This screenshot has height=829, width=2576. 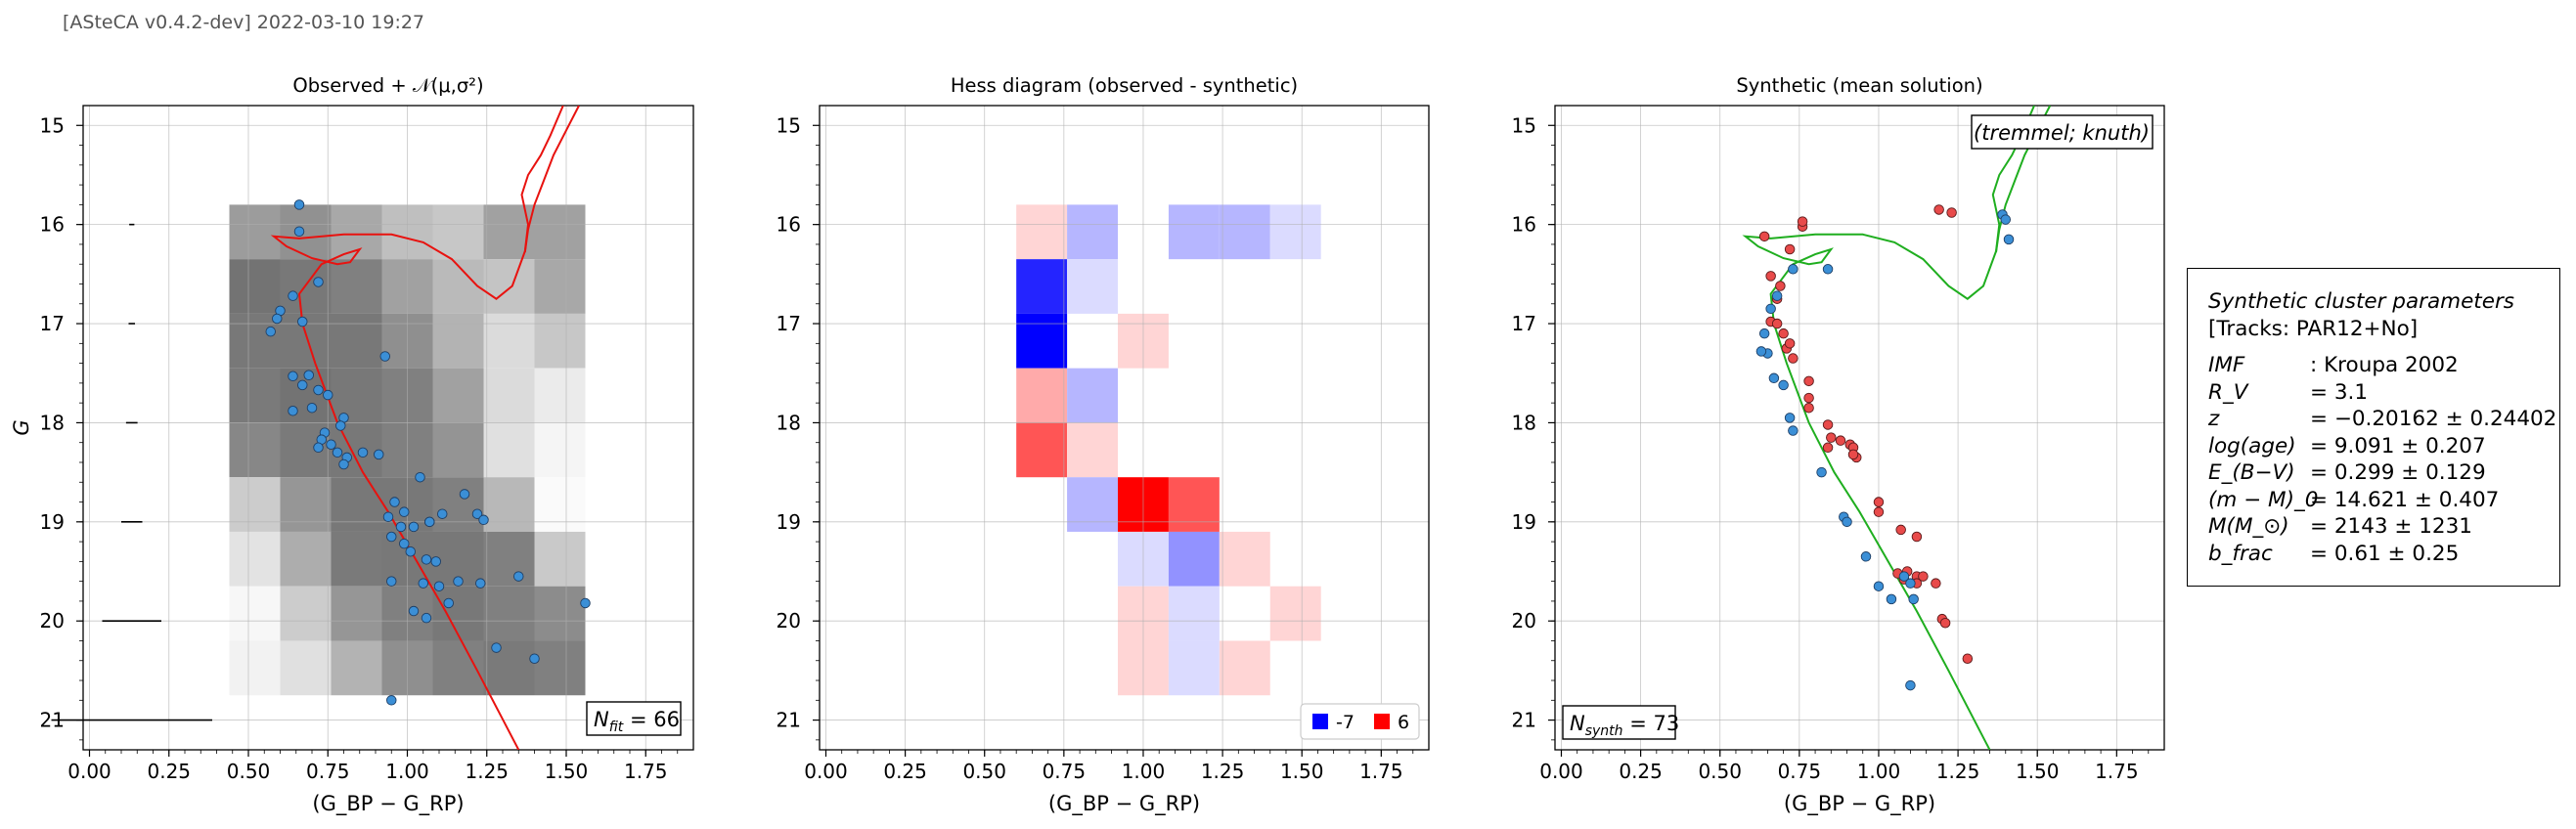 I want to click on param-label: z, so click(x=2214, y=419).